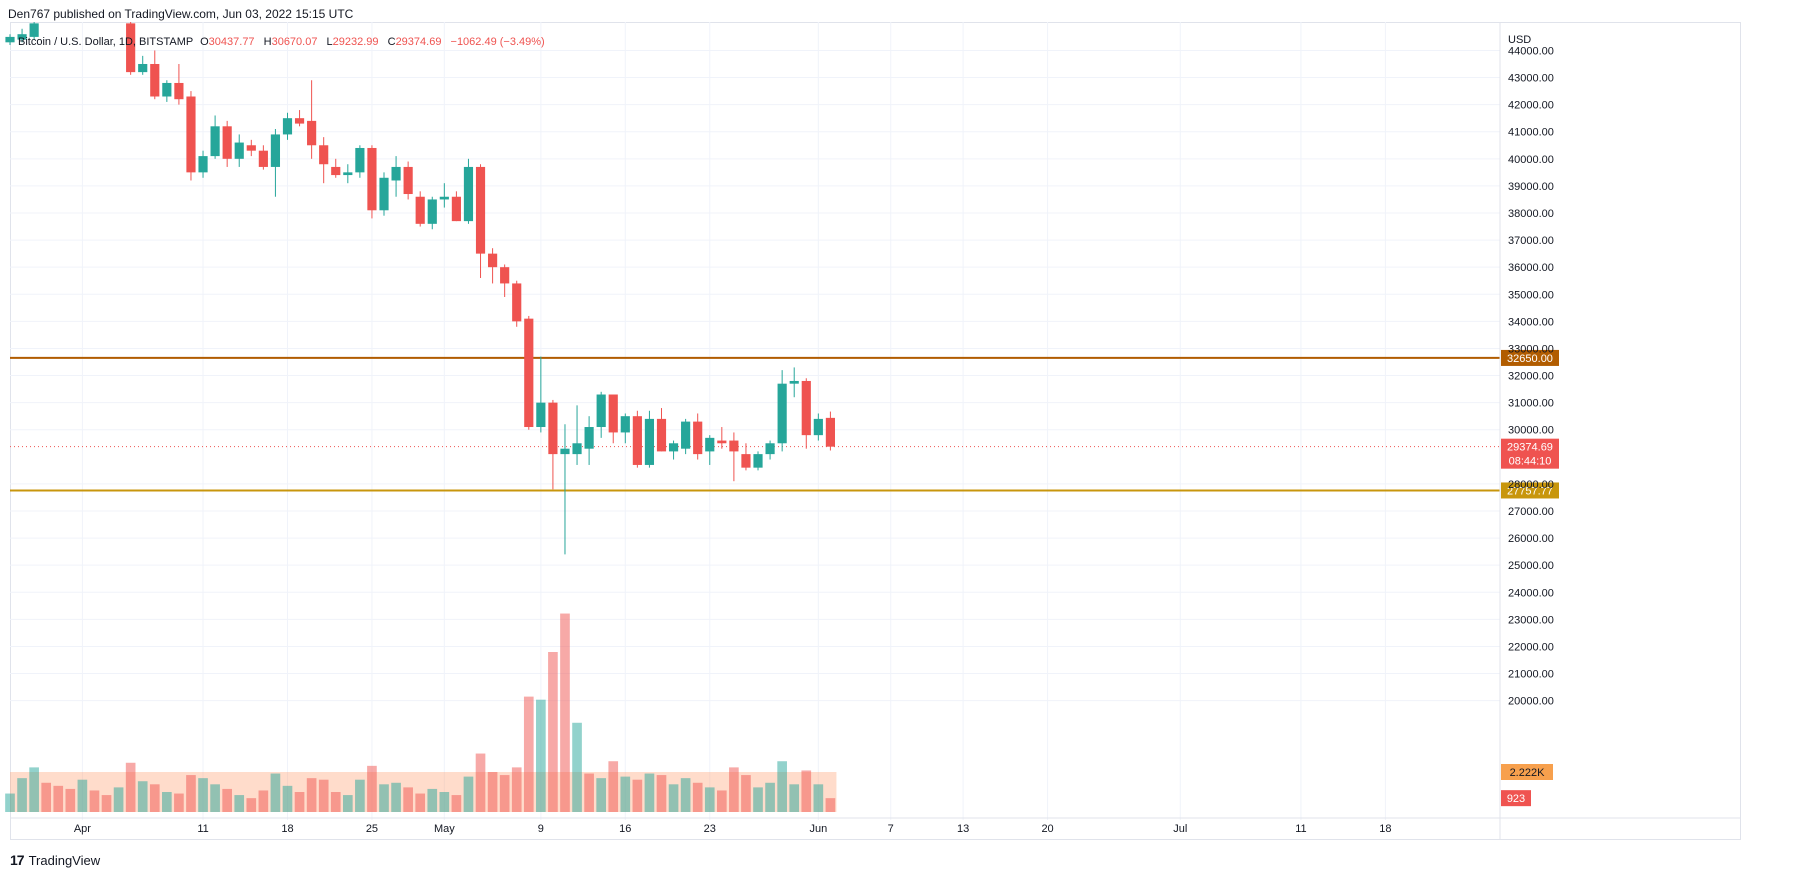  I want to click on volume-last-tag, so click(1516, 798).